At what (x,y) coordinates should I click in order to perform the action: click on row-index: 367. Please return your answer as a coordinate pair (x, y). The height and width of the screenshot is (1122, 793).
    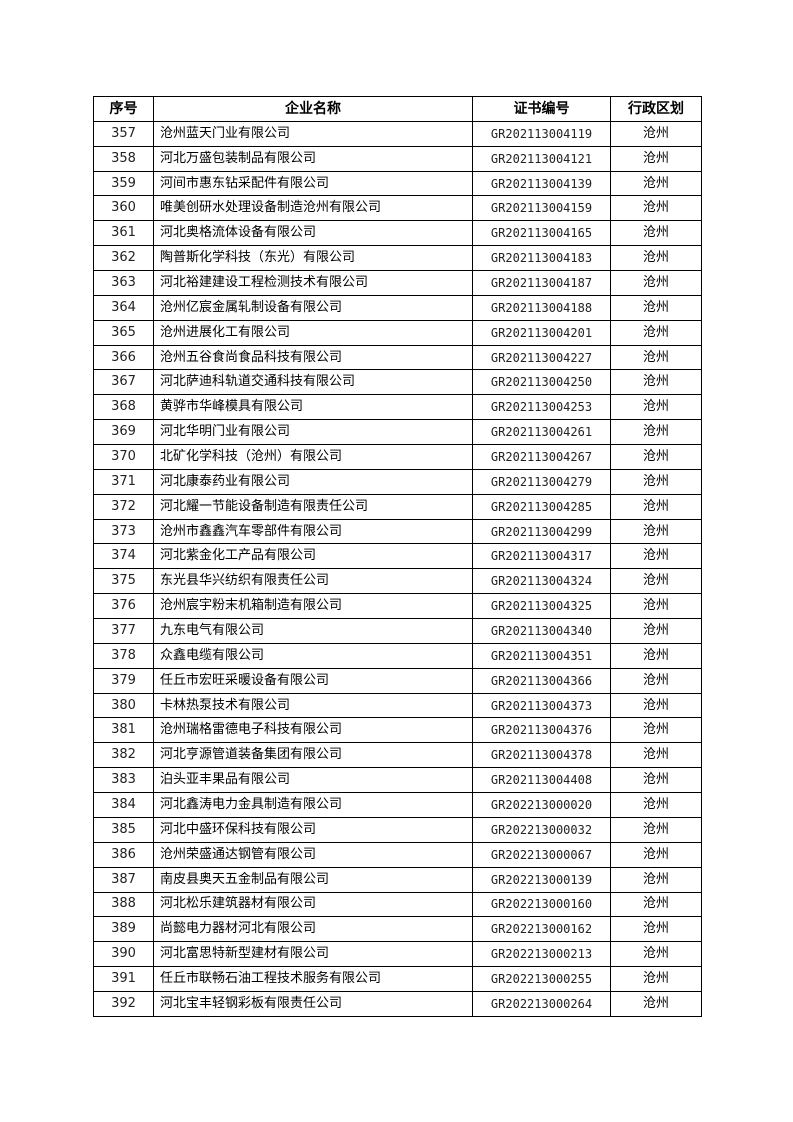
    Looking at the image, I should click on (123, 382).